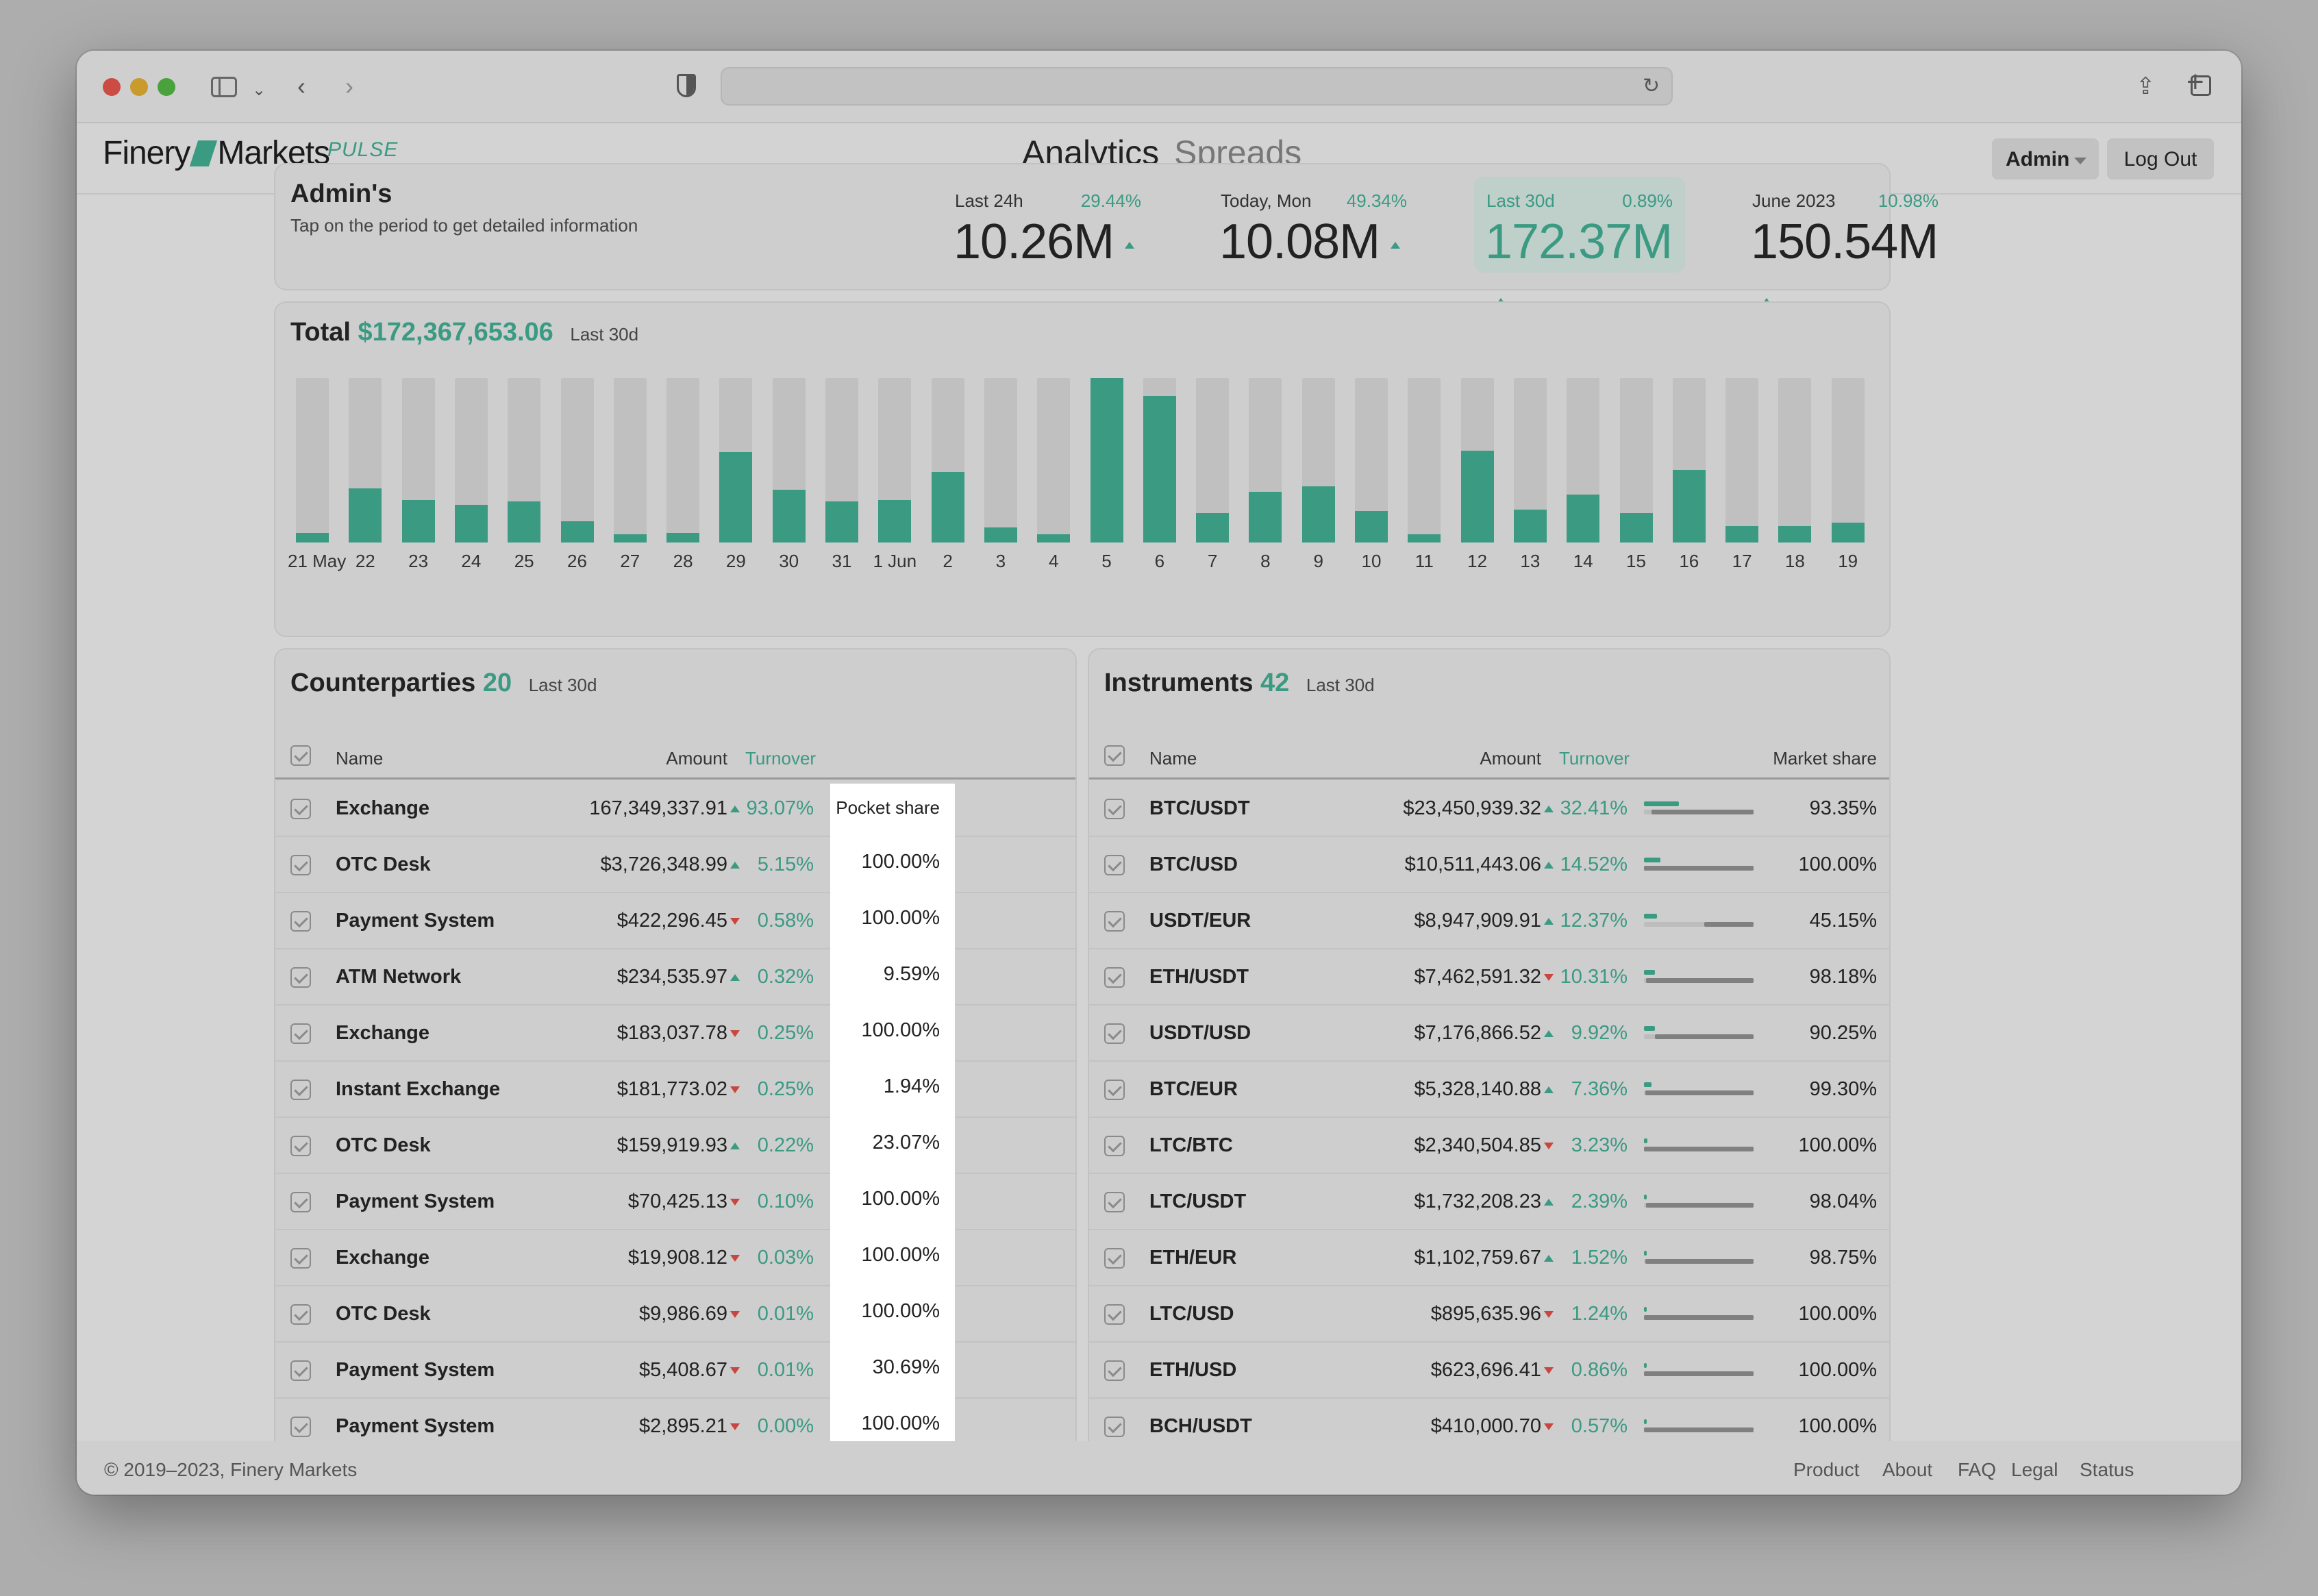 The width and height of the screenshot is (2318, 1596). Describe the element at coordinates (2146, 86) in the screenshot. I see `share-icon: ⇪` at that location.